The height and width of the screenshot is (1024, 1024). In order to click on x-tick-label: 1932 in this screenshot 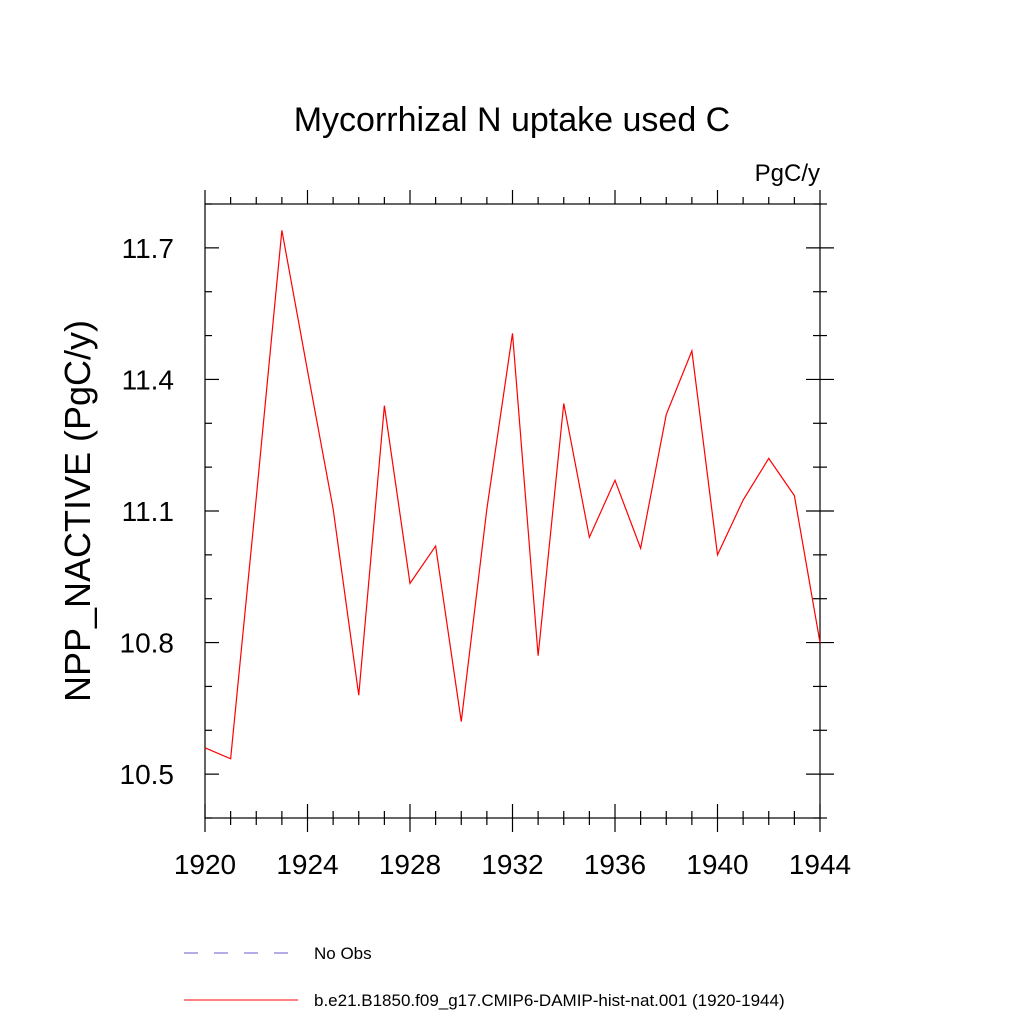, I will do `click(512, 864)`.